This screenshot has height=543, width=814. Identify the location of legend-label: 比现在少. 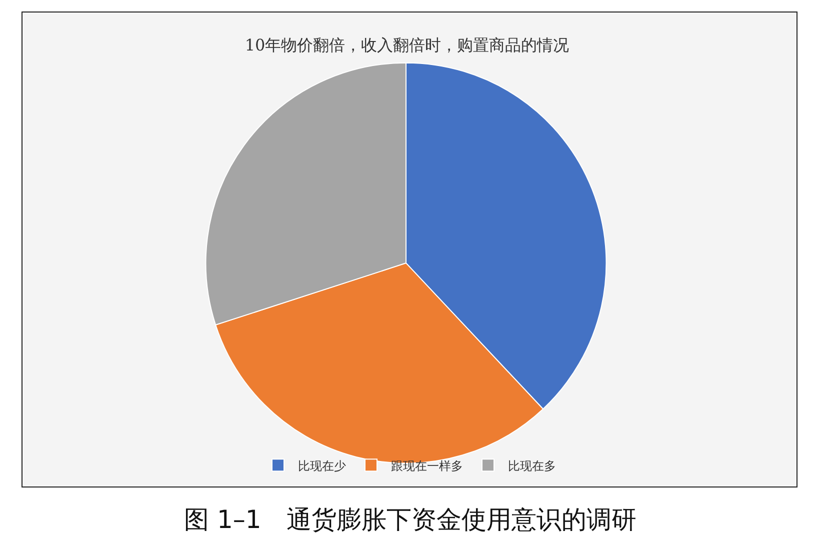
(322, 465).